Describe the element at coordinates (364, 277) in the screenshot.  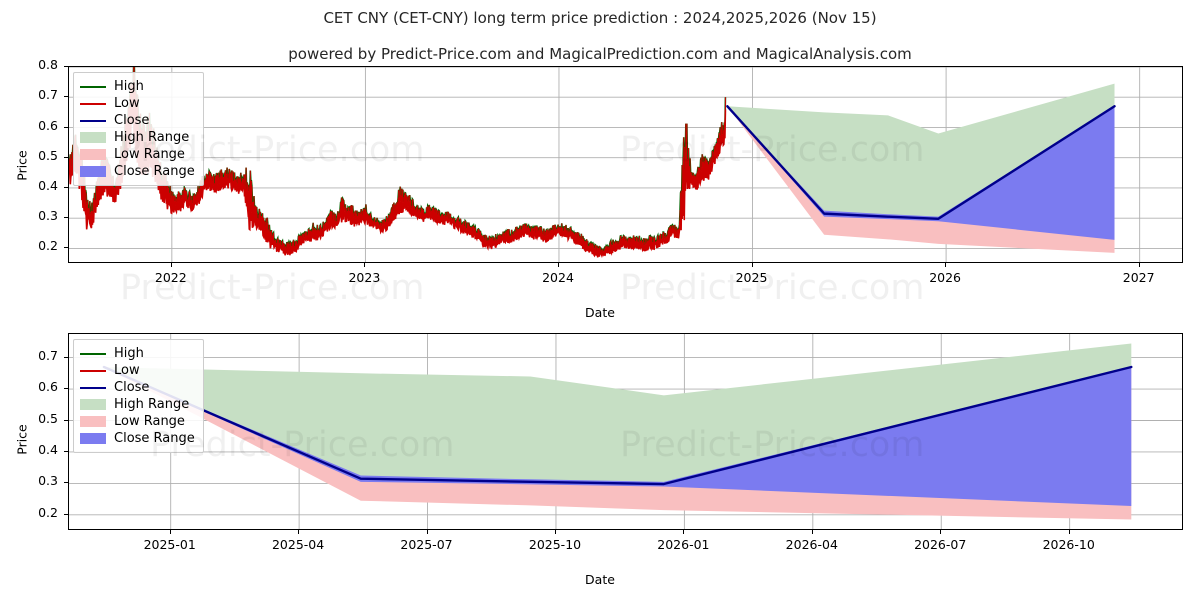
I see `x-tick-label: 2023` at that location.